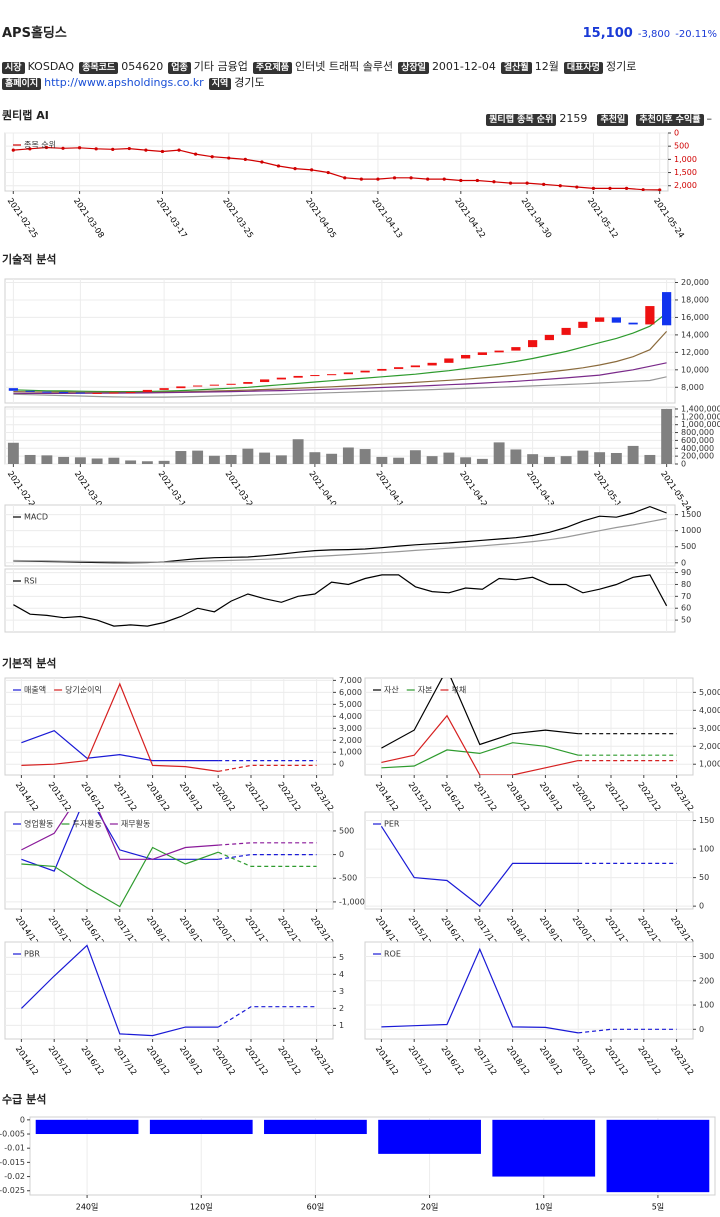  Describe the element at coordinates (256, 796) in the screenshot. I see `x-tick-label: 2021/12` at that location.